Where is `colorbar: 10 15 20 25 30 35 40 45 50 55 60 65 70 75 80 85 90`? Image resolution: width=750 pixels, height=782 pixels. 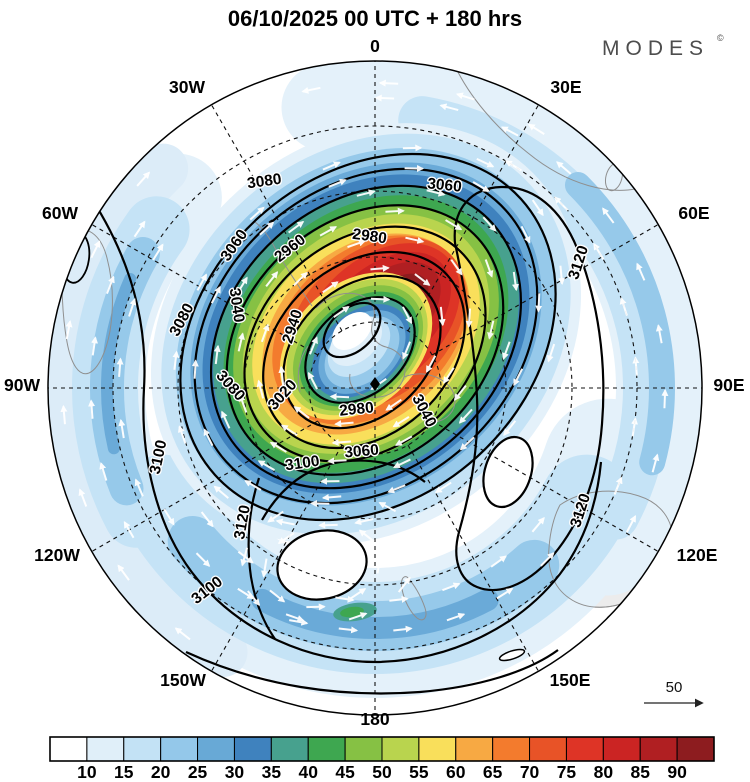 colorbar: 10 15 20 25 30 35 40 45 50 55 60 65 70 75 80 85 90 is located at coordinates (382, 759).